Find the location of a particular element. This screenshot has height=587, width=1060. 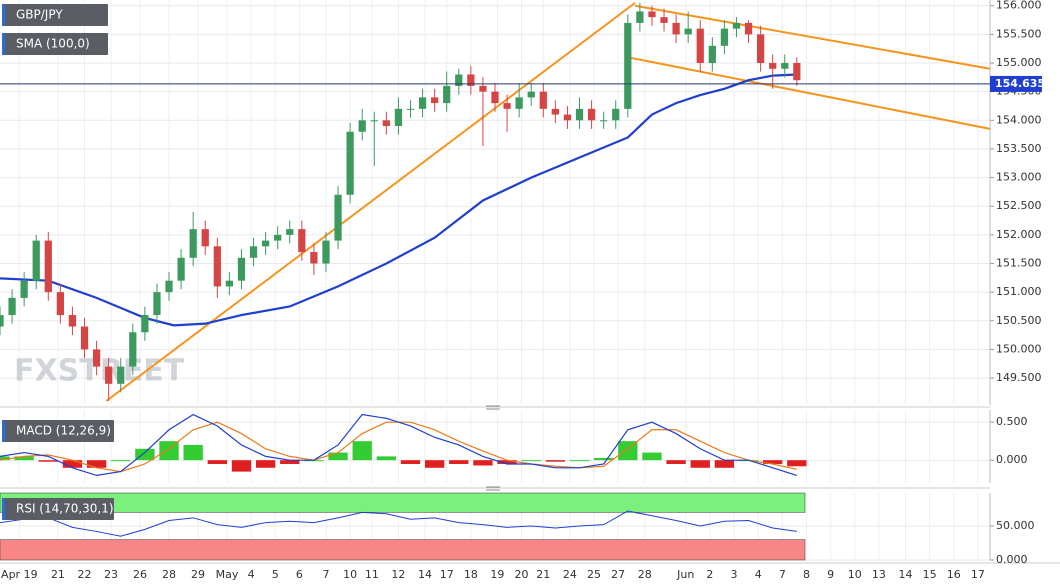

y-tick-label: 149.500 is located at coordinates (1019, 377).